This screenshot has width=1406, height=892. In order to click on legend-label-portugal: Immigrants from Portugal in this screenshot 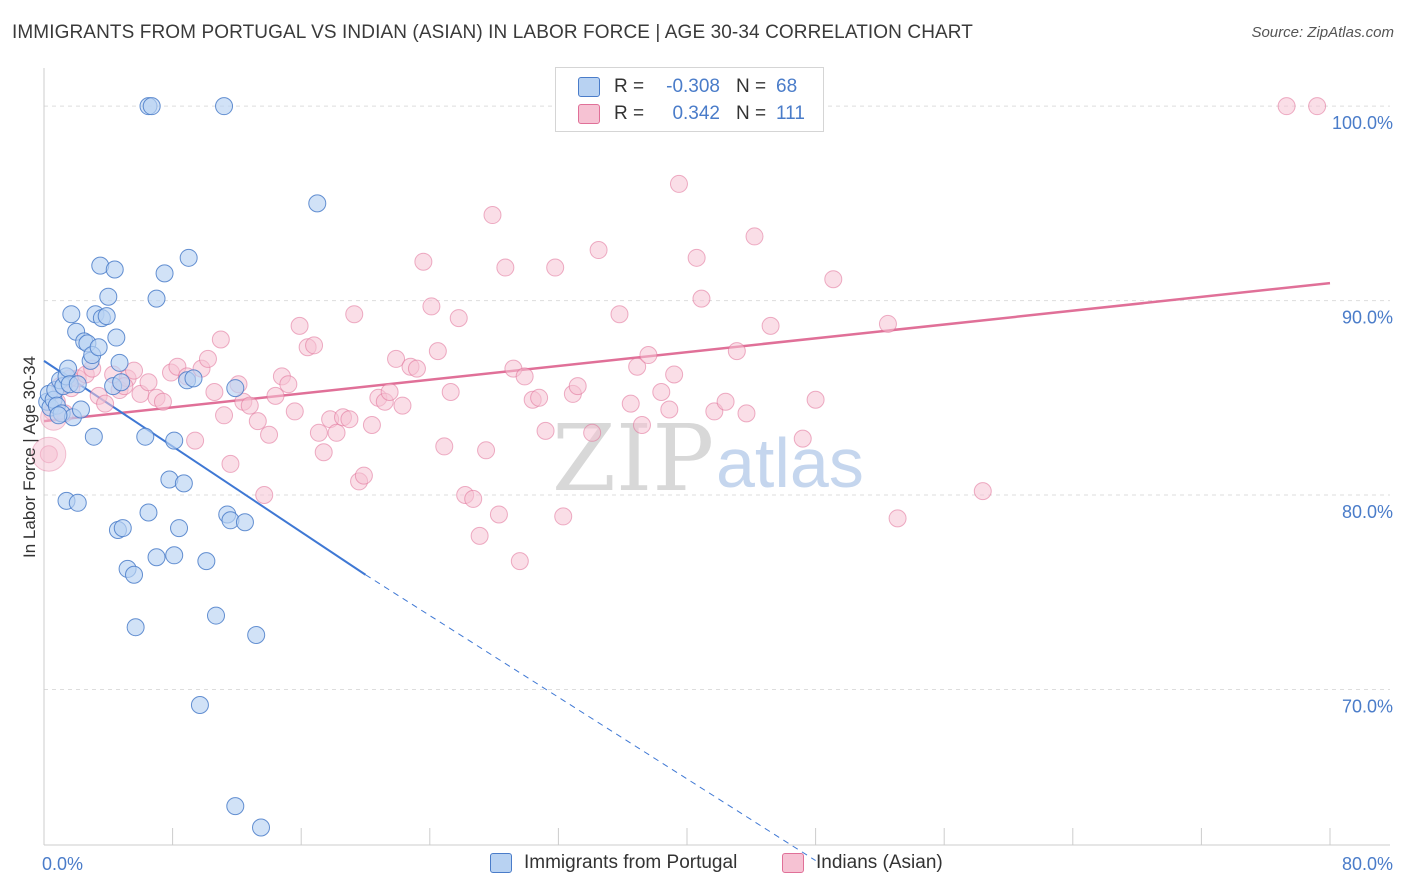, I will do `click(631, 862)`.